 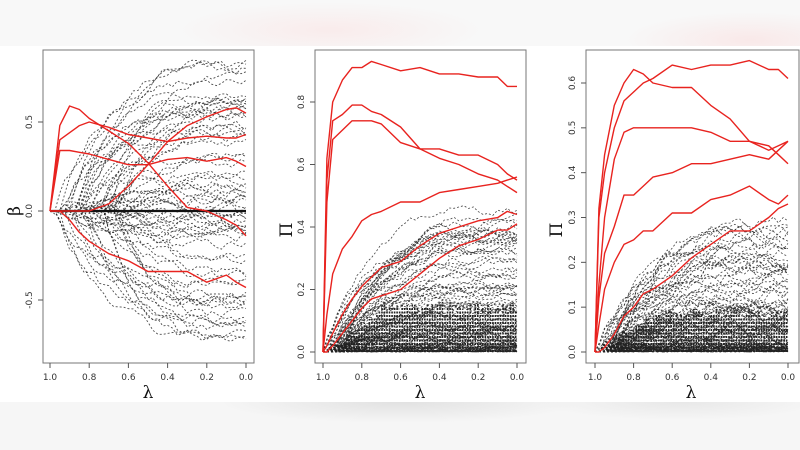 What do you see at coordinates (573, 217) in the screenshot?
I see `y-tick-label: 0.3` at bounding box center [573, 217].